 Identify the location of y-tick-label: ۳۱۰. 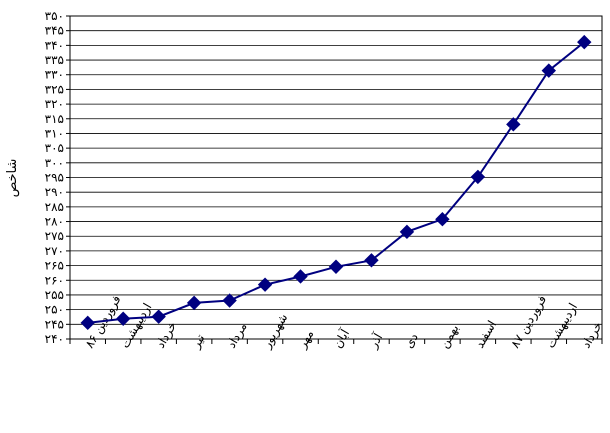
(54, 133).